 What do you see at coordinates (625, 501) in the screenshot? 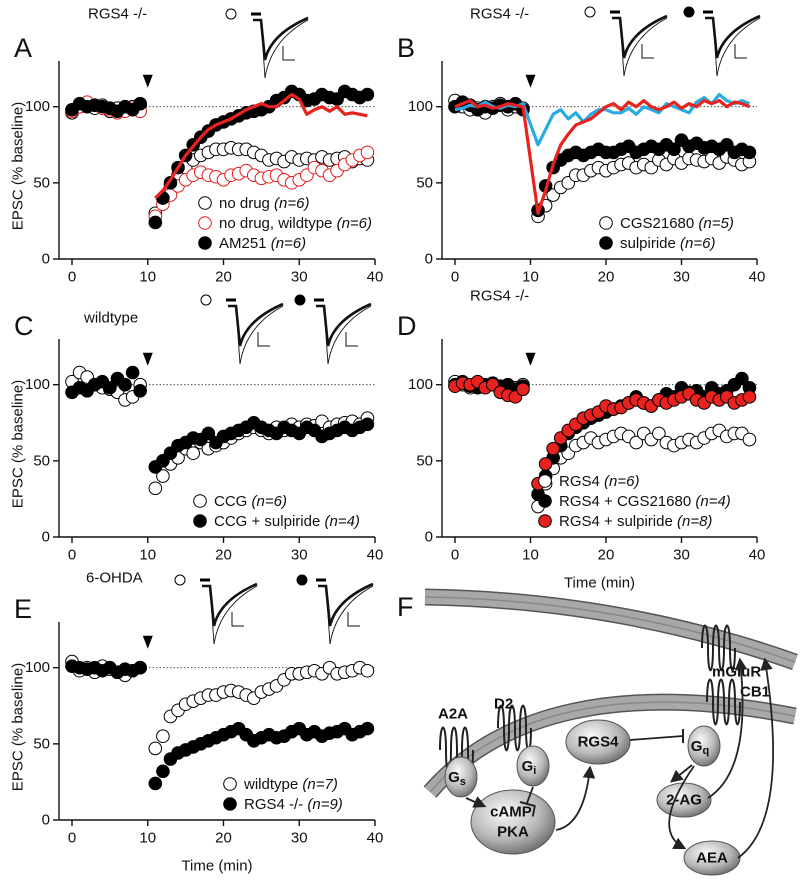
I see `legend-name: RGS4 + CGS21680` at bounding box center [625, 501].